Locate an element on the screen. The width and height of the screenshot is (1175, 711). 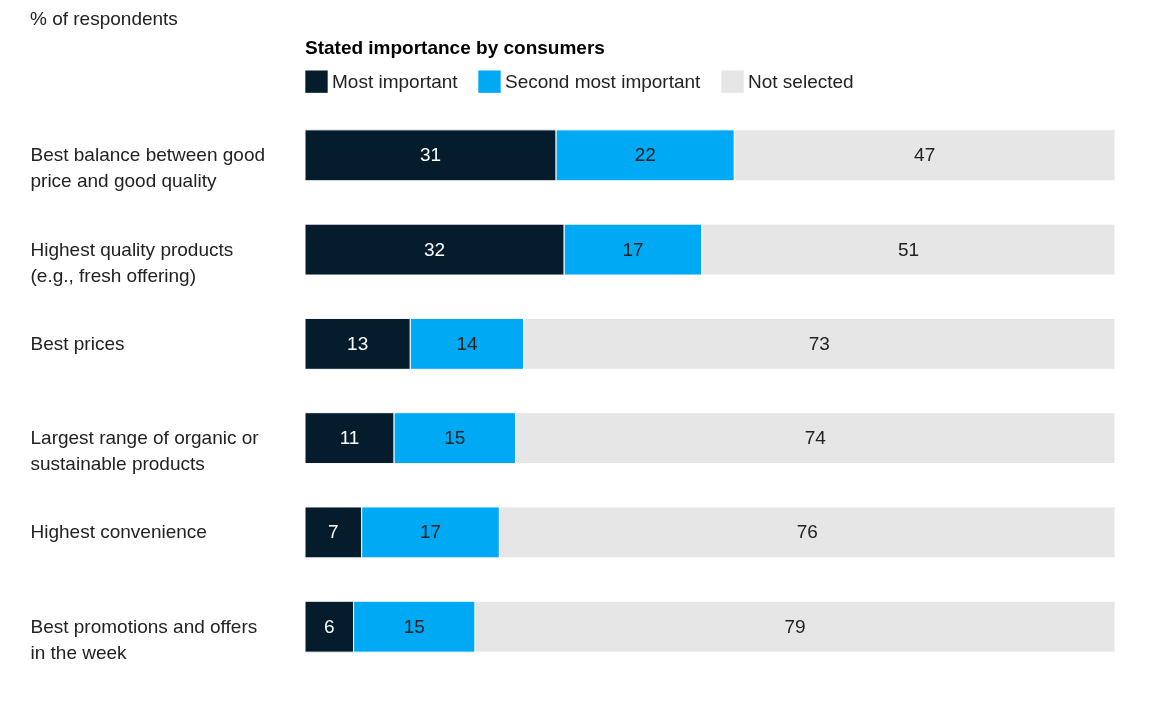
legend-label: Not selected is located at coordinates (801, 81).